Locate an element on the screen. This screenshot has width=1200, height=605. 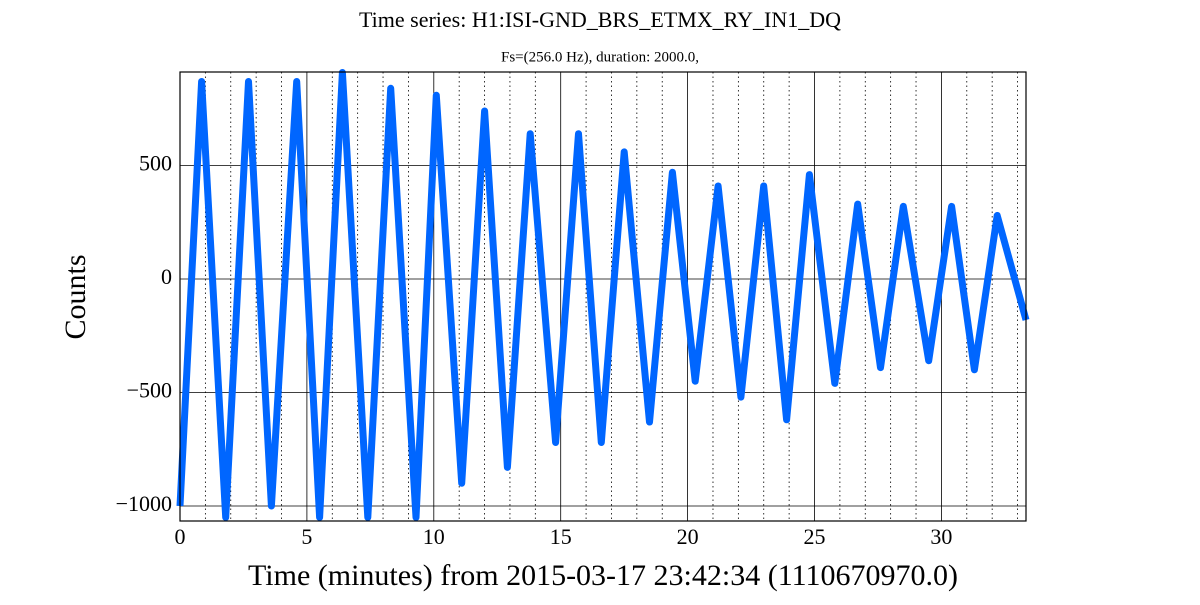
x-tick-label: 25 is located at coordinates (815, 536).